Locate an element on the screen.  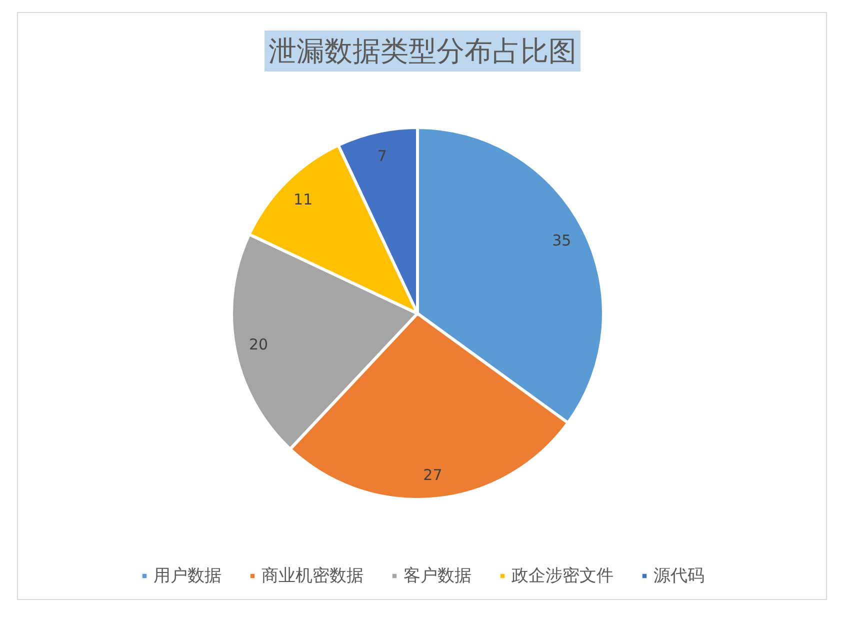
data-label: 27 is located at coordinates (432, 475).